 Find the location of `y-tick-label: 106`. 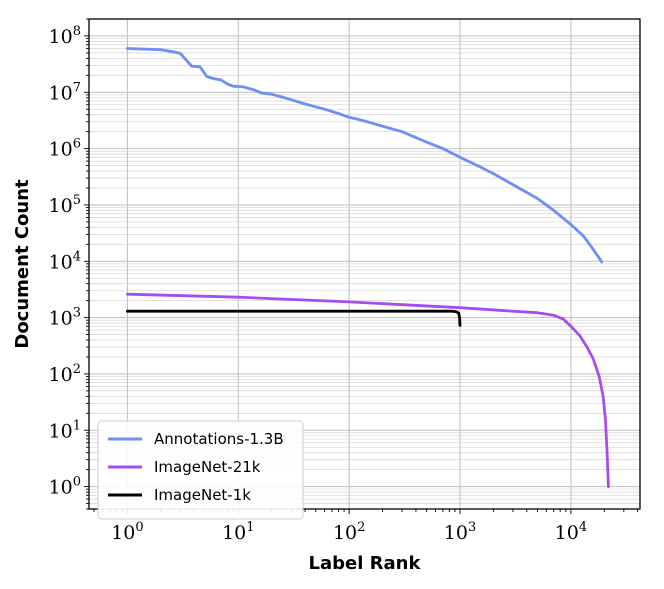

y-tick-label: 106 is located at coordinates (65, 149).